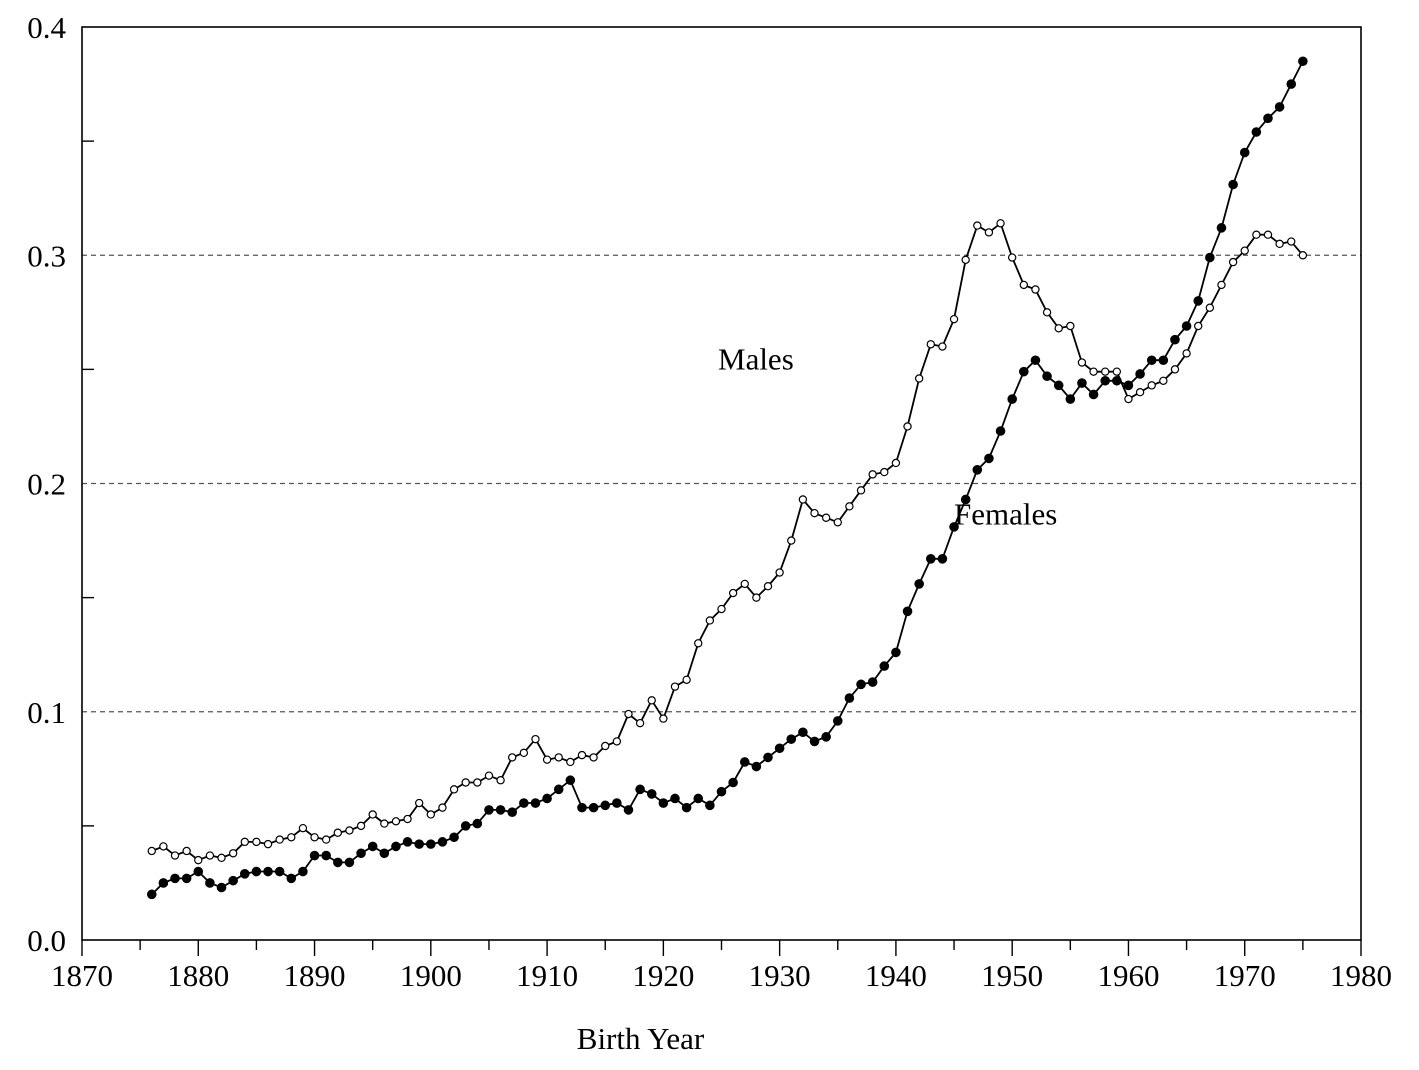 Image resolution: width=1419 pixels, height=1070 pixels. I want to click on point-males-1955, so click(1070, 326).